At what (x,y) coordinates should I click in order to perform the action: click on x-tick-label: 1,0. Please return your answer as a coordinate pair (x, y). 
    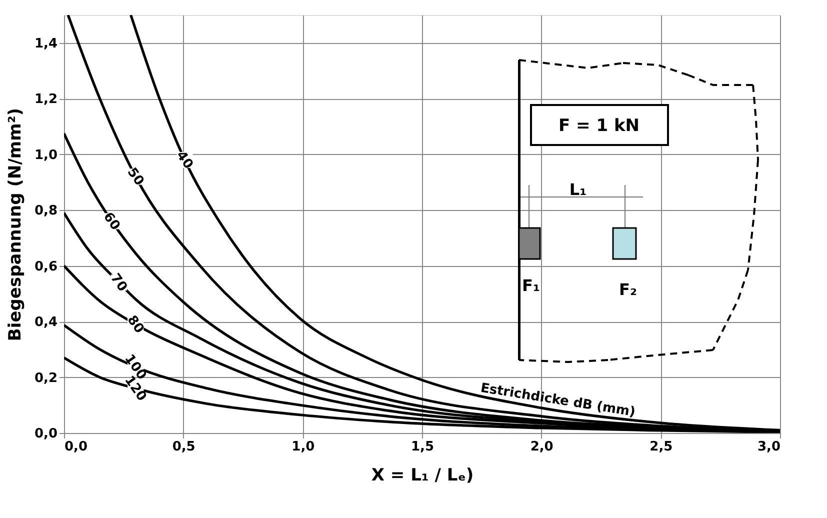
    Looking at the image, I should click on (303, 447).